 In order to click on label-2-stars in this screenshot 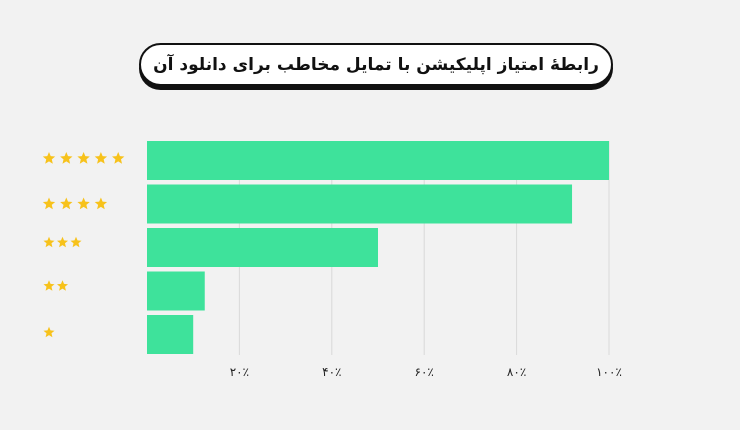, I will do `click(56, 285)`.